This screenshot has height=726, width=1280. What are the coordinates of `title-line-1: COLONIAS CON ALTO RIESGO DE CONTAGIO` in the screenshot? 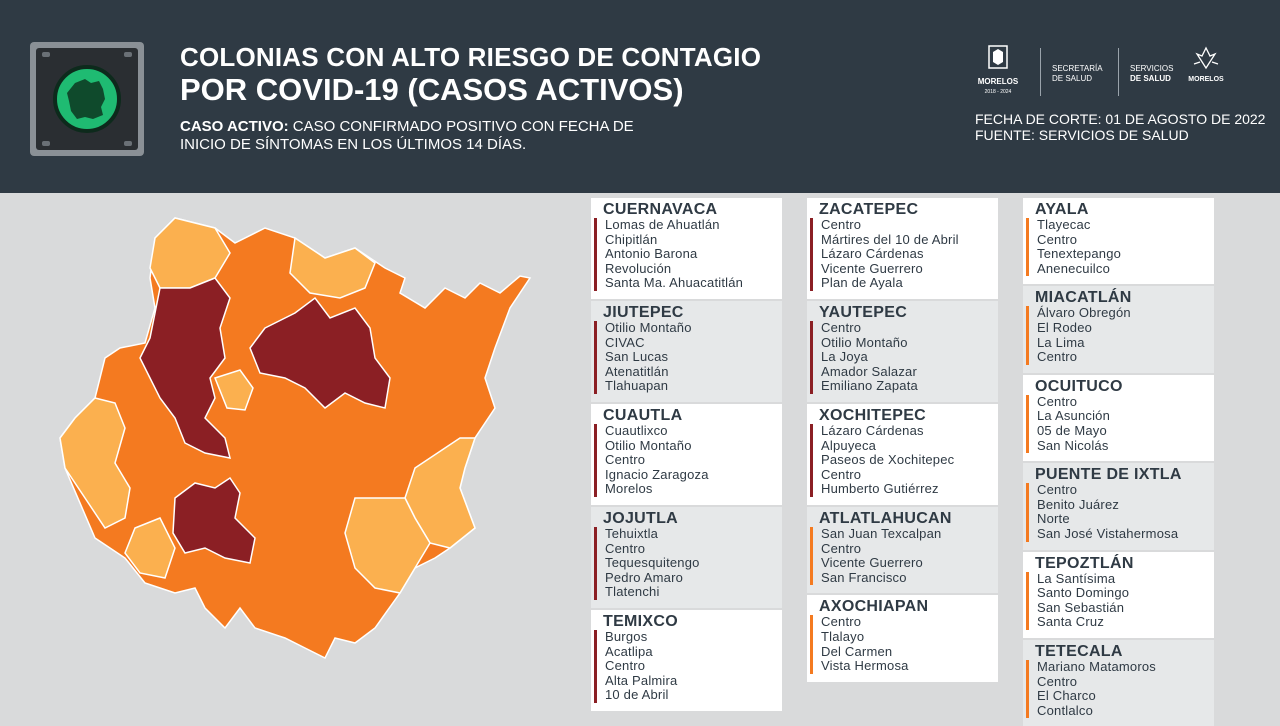 It's located at (471, 57).